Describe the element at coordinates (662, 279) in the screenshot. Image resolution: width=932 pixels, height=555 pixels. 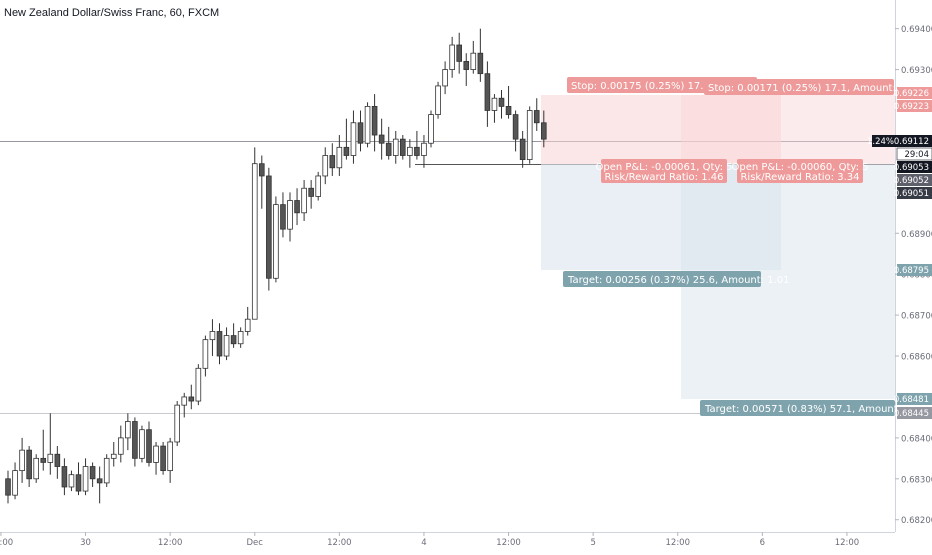
I see `left-target-label-bg` at that location.